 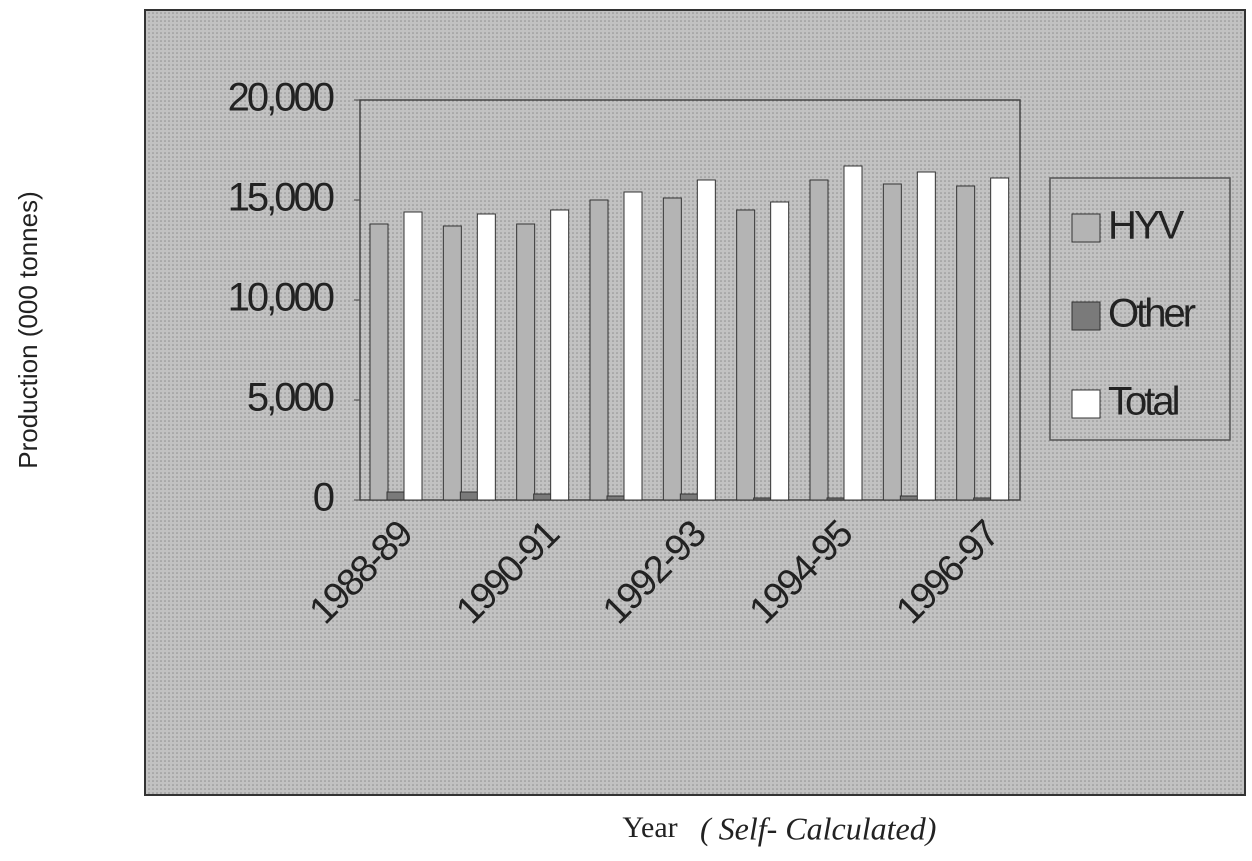 I want to click on y-axis-label: Production (000 tonnes), so click(x=28, y=330).